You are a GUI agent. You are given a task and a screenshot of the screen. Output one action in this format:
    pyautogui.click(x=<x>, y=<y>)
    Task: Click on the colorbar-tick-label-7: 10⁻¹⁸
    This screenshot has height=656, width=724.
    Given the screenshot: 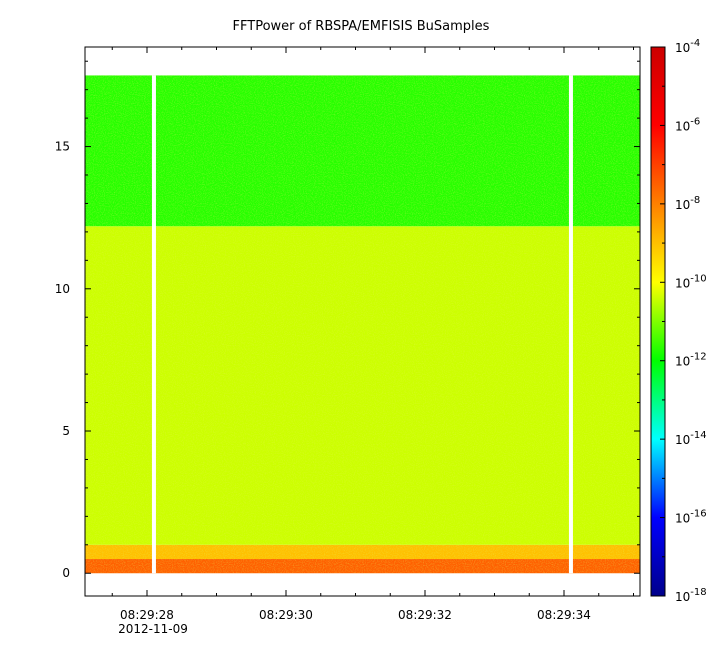 What is the action you would take?
    pyautogui.click(x=691, y=595)
    